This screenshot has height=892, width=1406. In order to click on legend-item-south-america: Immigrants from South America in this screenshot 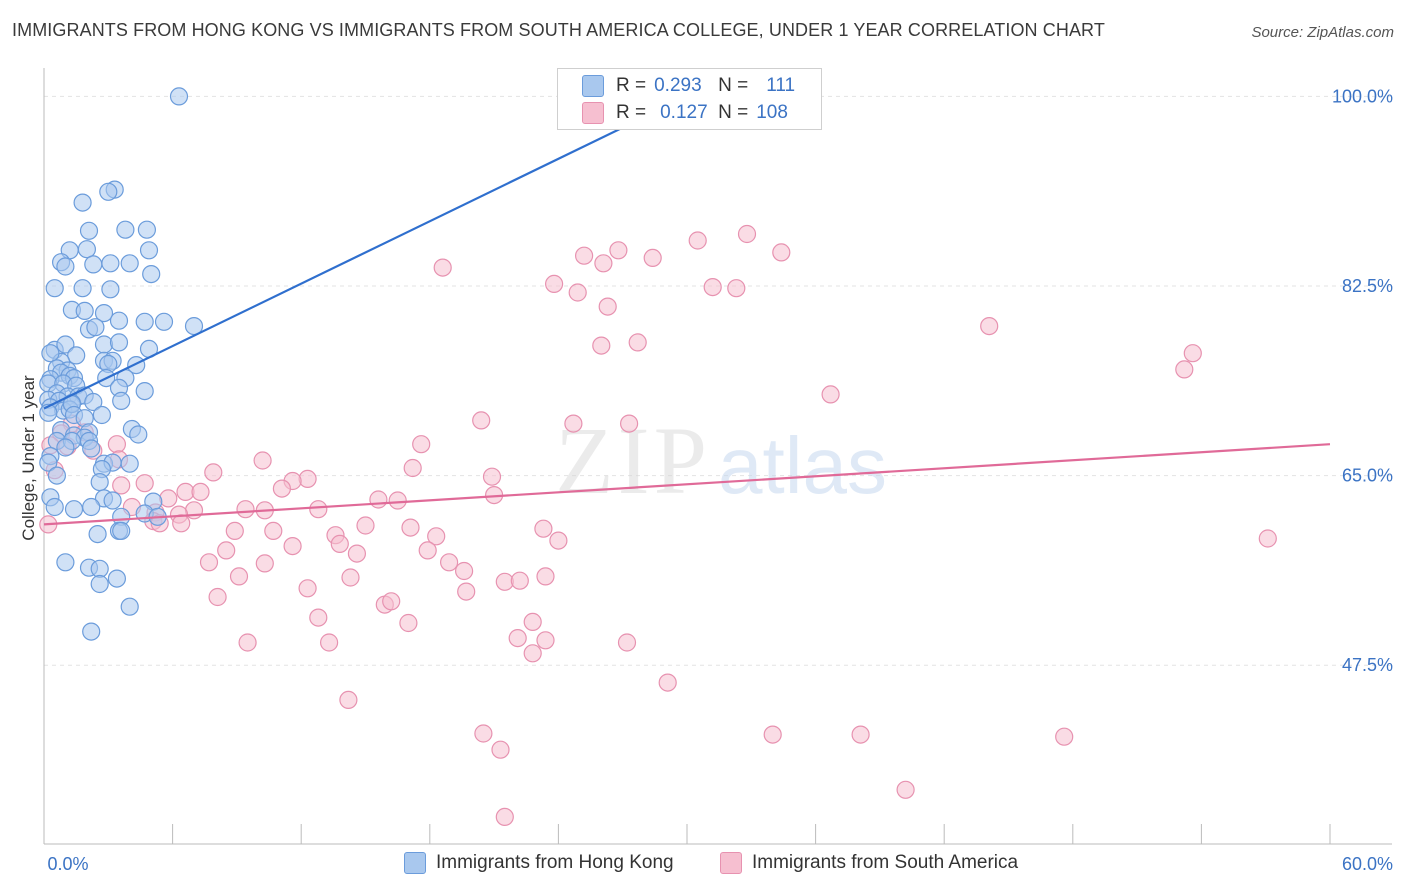, I will do `click(869, 863)`.